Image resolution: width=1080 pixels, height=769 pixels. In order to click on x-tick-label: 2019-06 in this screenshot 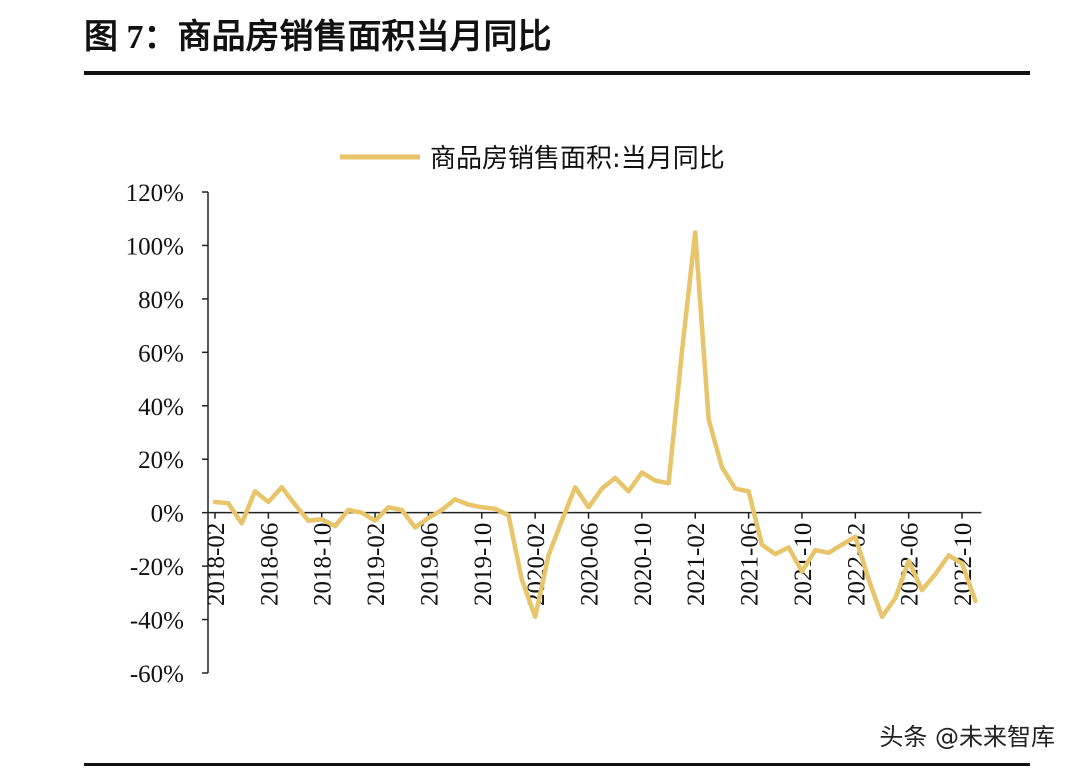, I will do `click(429, 564)`.